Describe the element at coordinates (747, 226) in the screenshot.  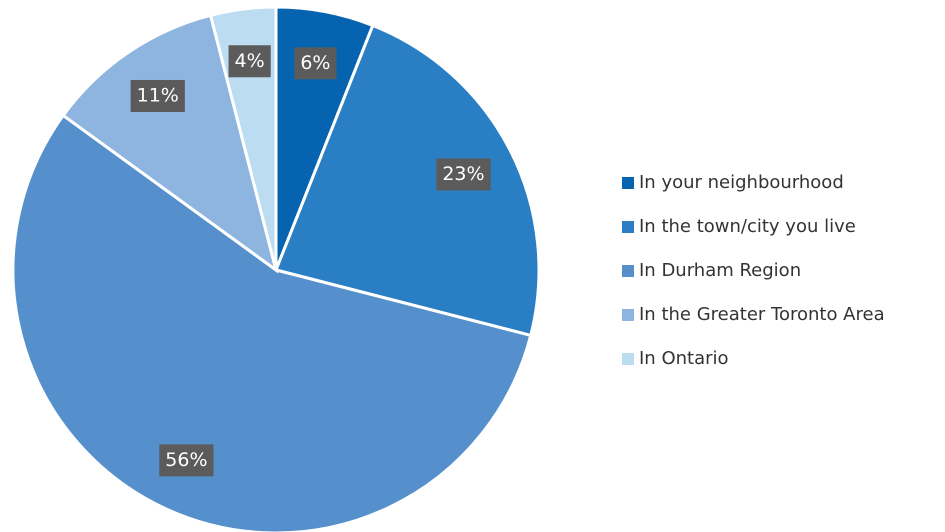
I see `legend-label: In the town/city you live` at that location.